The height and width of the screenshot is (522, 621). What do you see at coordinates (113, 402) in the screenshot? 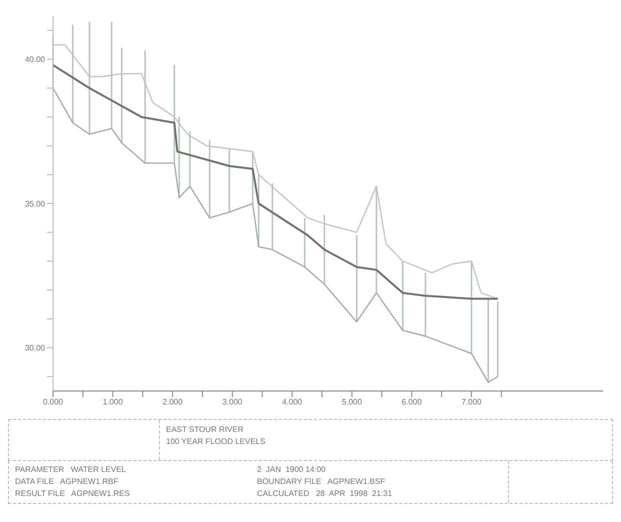
I see `x-tick-label: 1.000` at bounding box center [113, 402].